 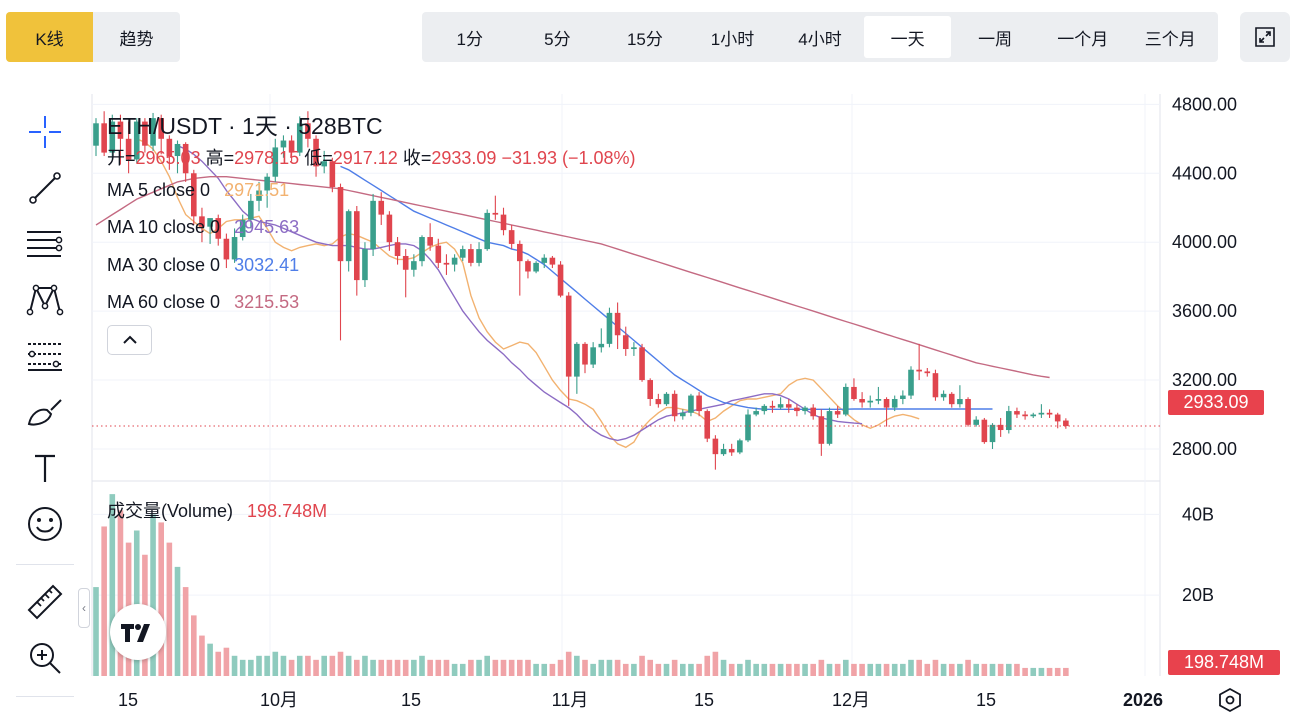 I want to click on horizontal-lines-tool, so click(x=45, y=244).